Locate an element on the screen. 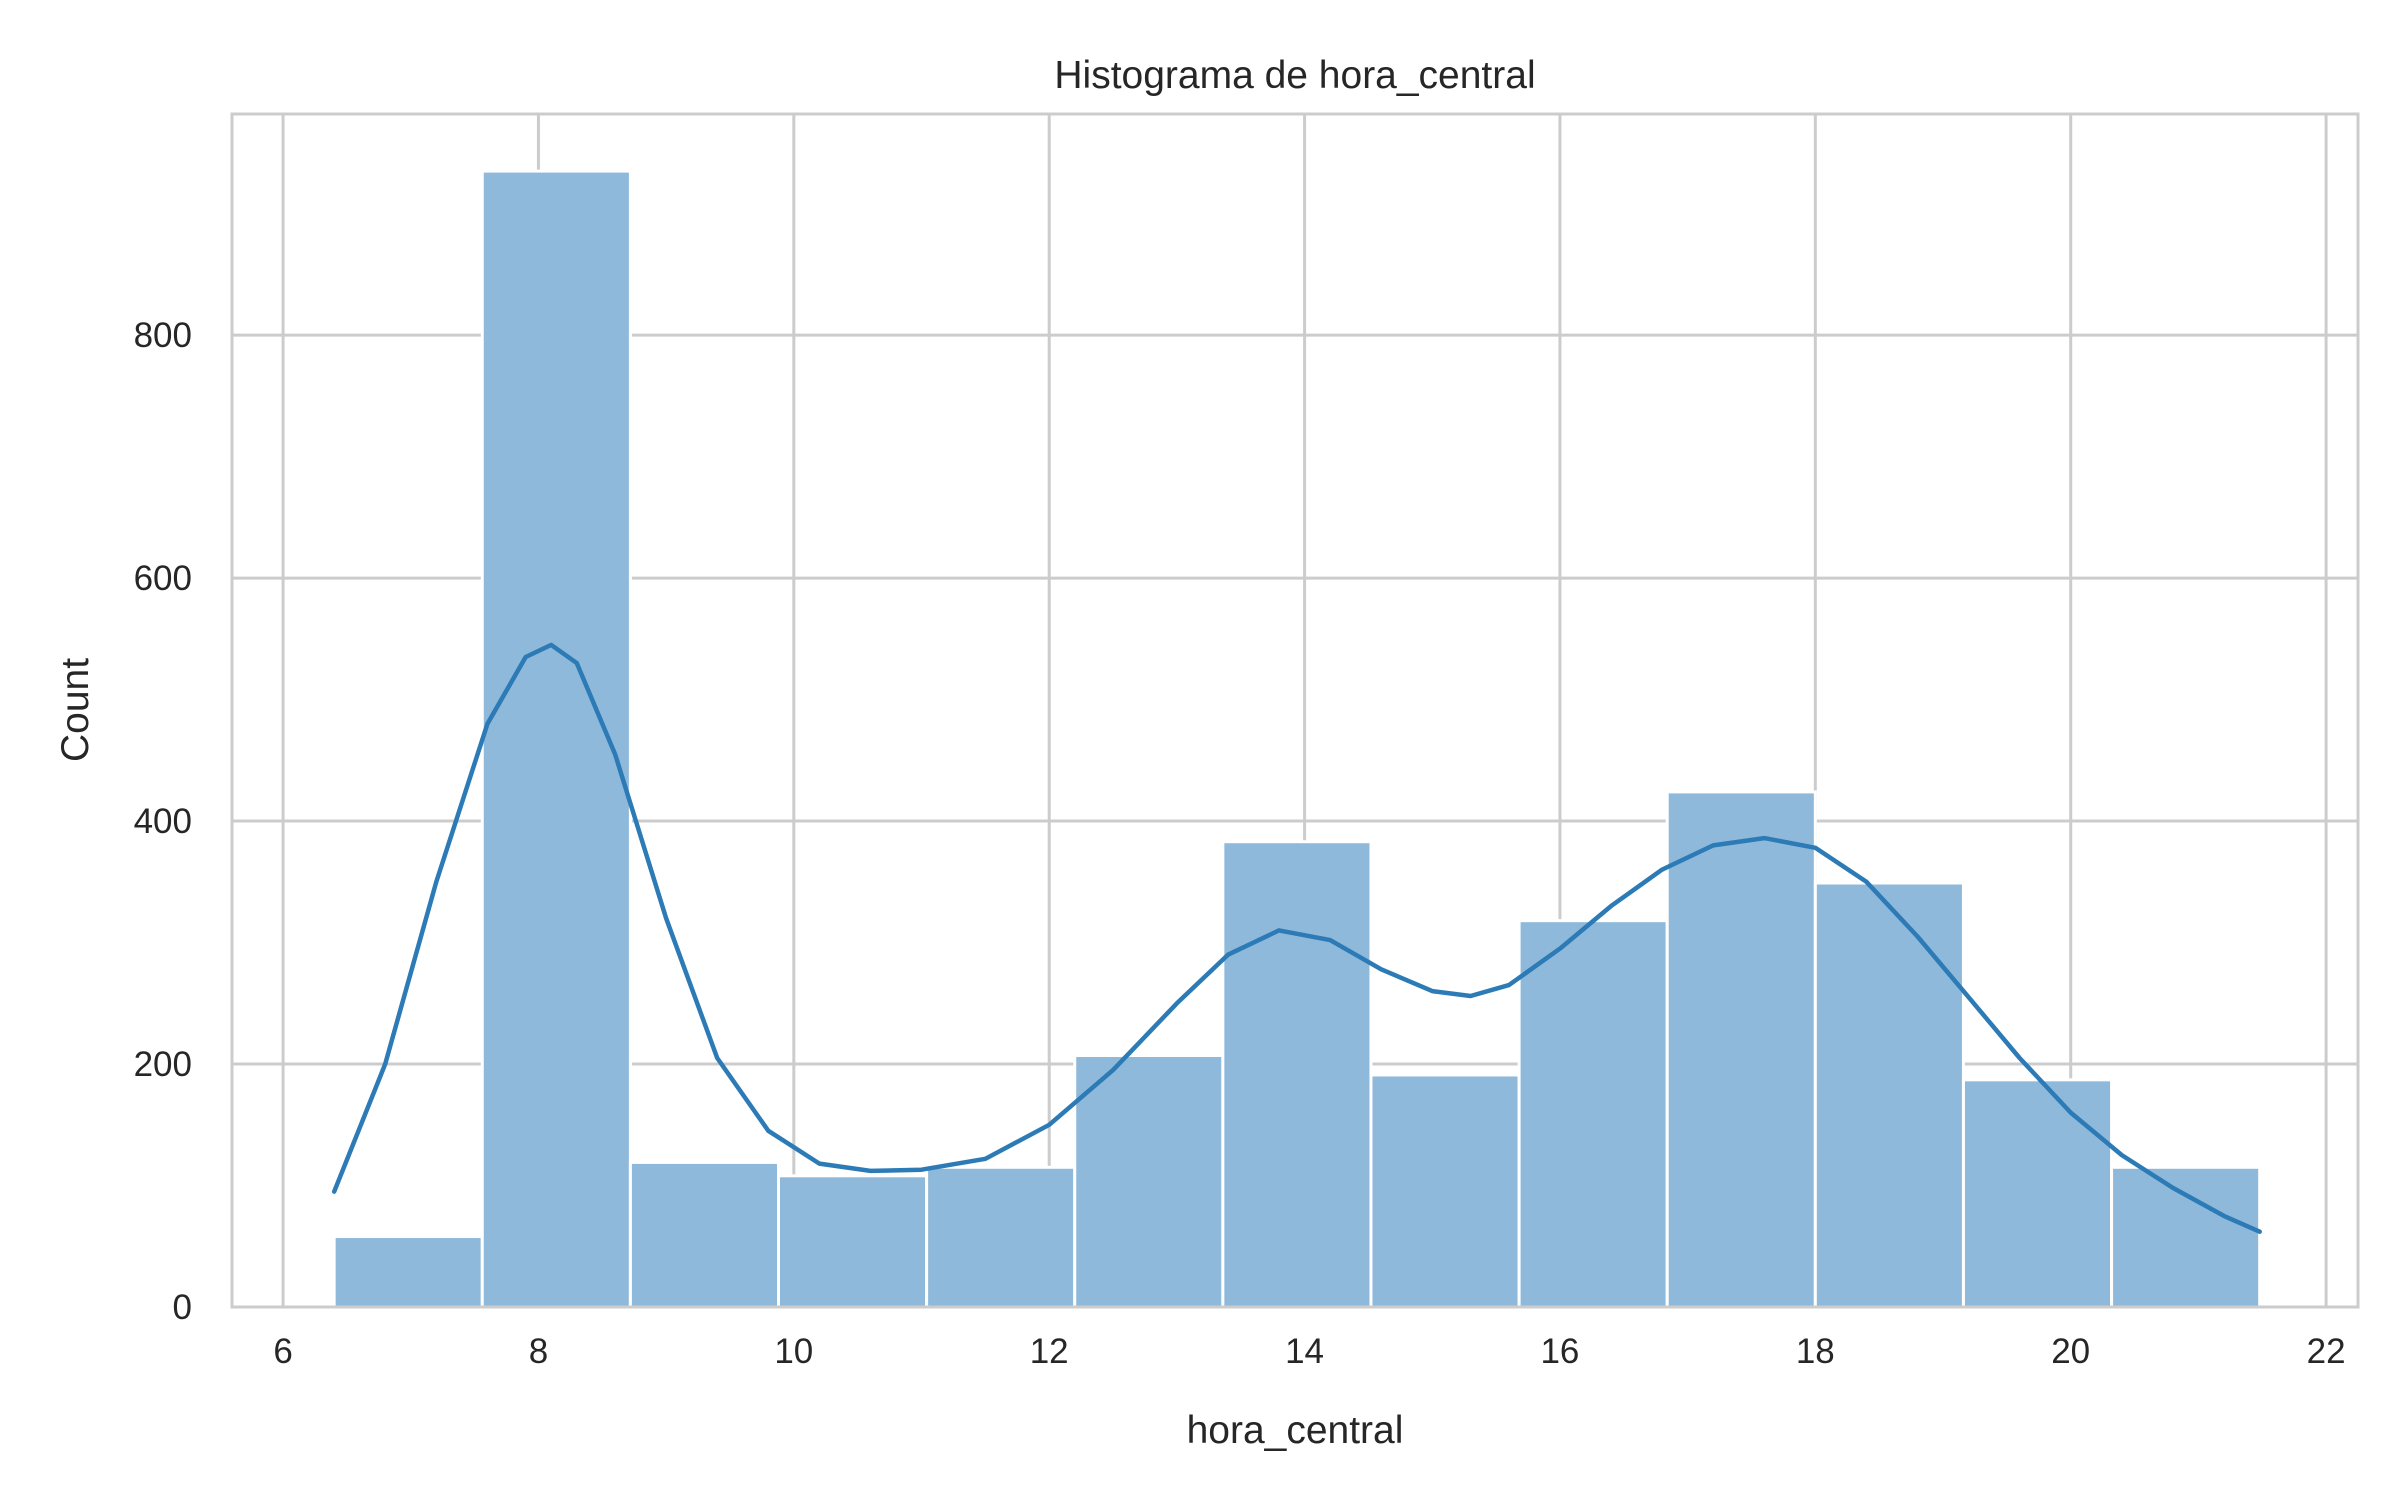 The width and height of the screenshot is (2400, 1500). y-tick-label: 0 is located at coordinates (182, 1307).